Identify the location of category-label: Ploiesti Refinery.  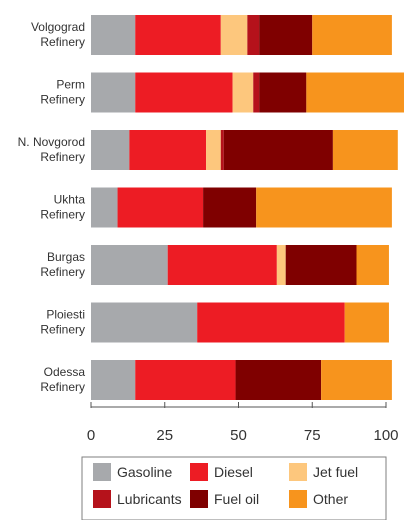
(62, 322).